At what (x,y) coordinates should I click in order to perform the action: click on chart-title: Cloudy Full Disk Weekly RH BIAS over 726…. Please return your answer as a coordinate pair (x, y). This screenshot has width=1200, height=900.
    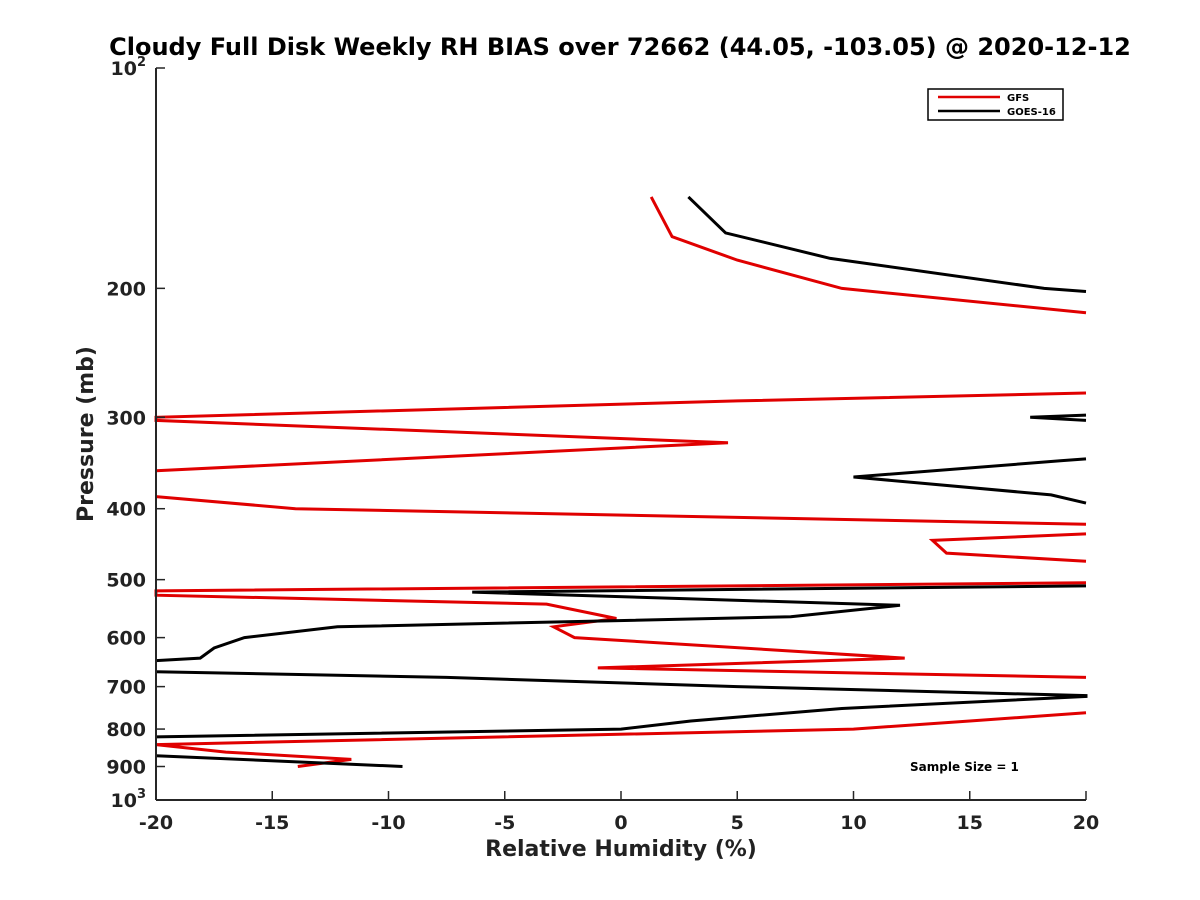
    Looking at the image, I should click on (620, 47).